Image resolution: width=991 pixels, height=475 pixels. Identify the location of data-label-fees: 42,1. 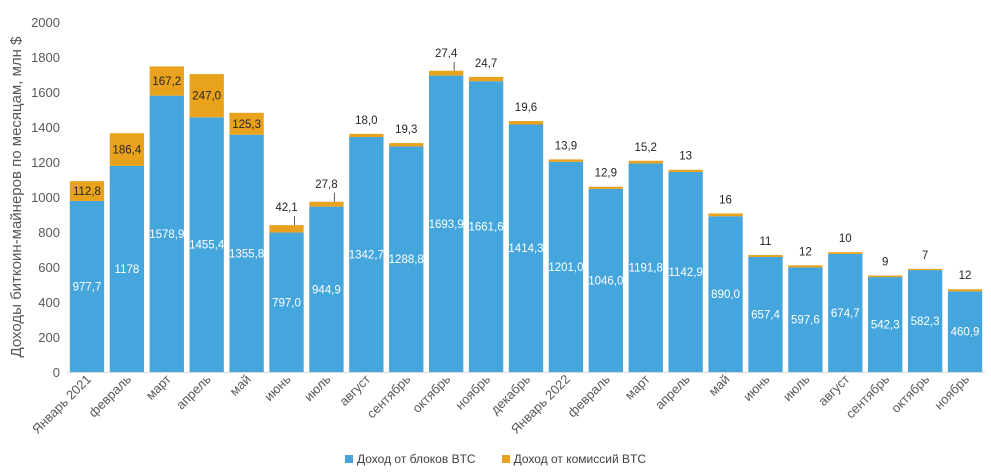
(286, 208).